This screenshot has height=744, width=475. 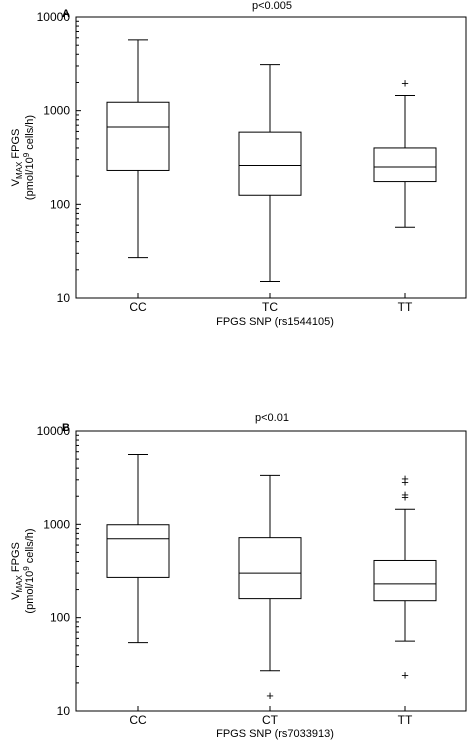 What do you see at coordinates (275, 322) in the screenshot?
I see `x-axis-label: FPGS SNP (rs1544105)` at bounding box center [275, 322].